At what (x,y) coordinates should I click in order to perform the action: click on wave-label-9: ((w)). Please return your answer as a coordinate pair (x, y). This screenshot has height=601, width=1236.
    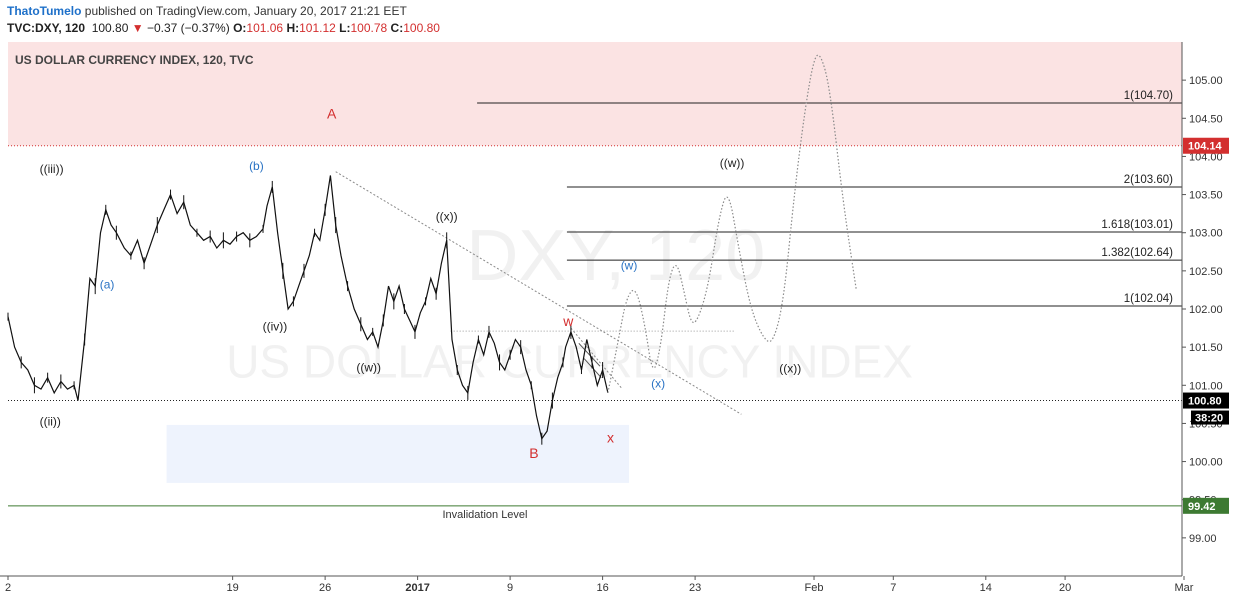
    Looking at the image, I should click on (368, 368).